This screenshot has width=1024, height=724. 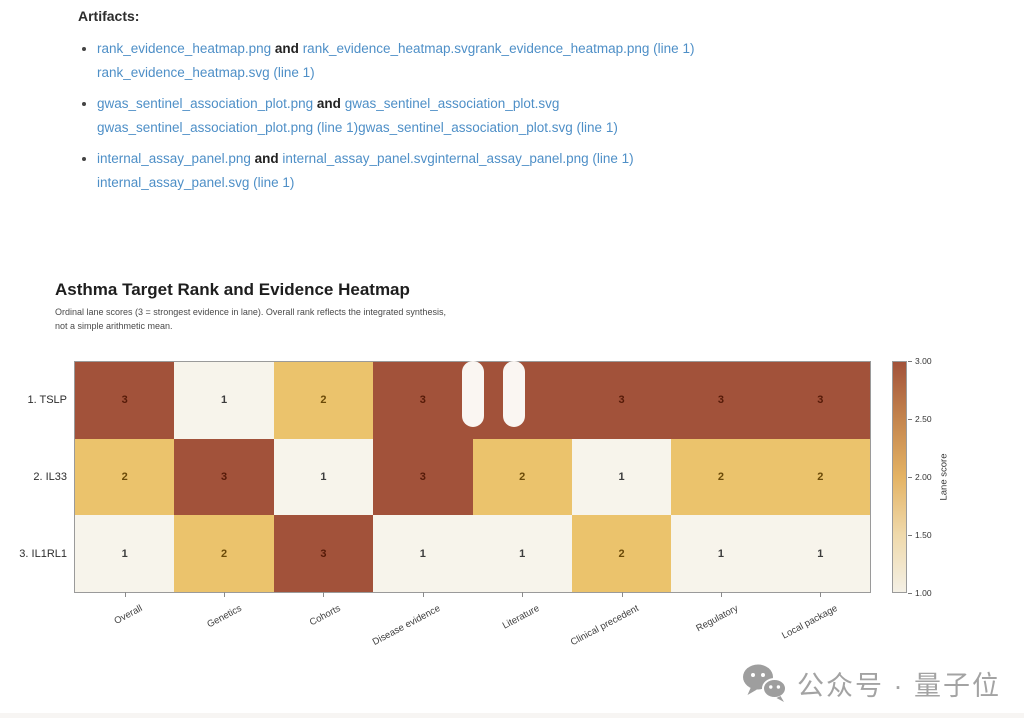 What do you see at coordinates (923, 477) in the screenshot?
I see `colorbar-tick-label: 2.00` at bounding box center [923, 477].